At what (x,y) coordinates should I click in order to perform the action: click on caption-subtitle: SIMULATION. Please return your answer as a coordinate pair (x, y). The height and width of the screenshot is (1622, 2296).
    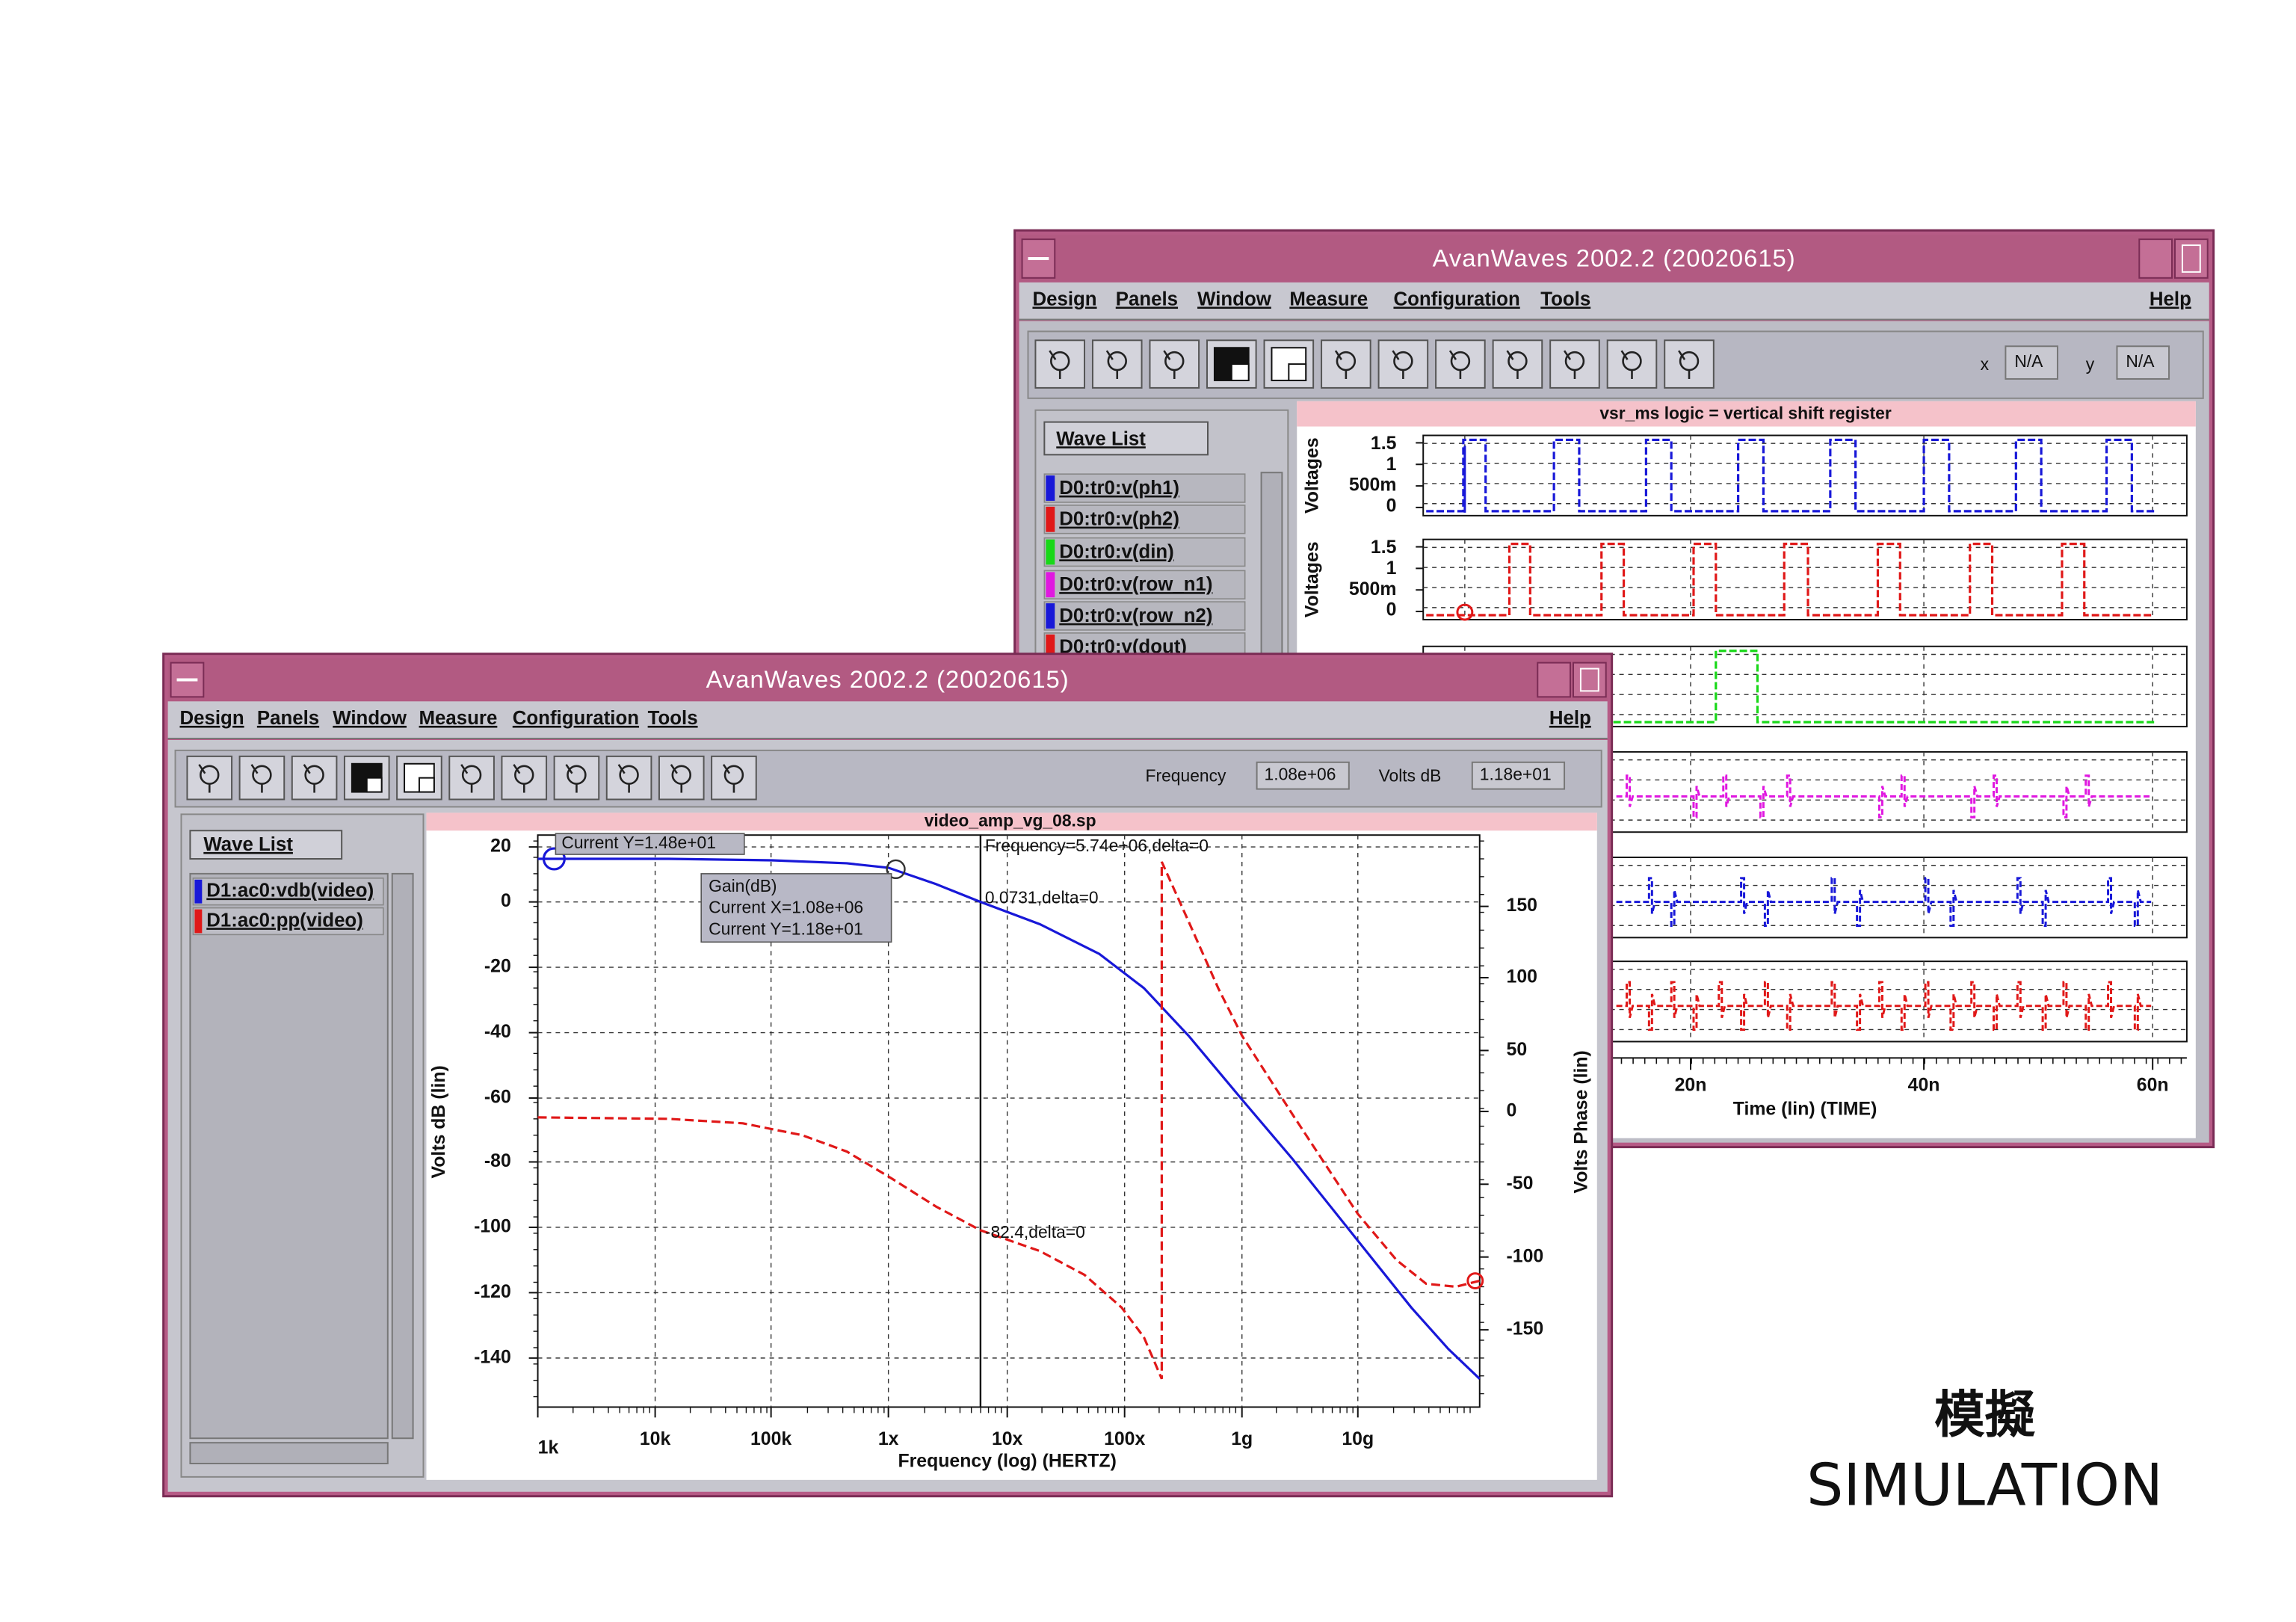
    Looking at the image, I should click on (1985, 1485).